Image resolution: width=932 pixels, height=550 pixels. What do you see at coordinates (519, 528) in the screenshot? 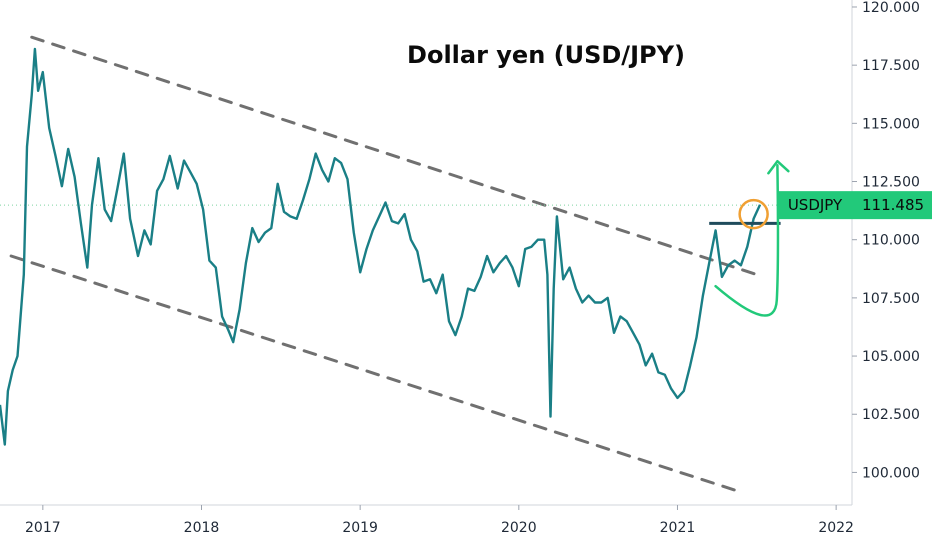
I see `x-tick-label: 2020` at bounding box center [519, 528].